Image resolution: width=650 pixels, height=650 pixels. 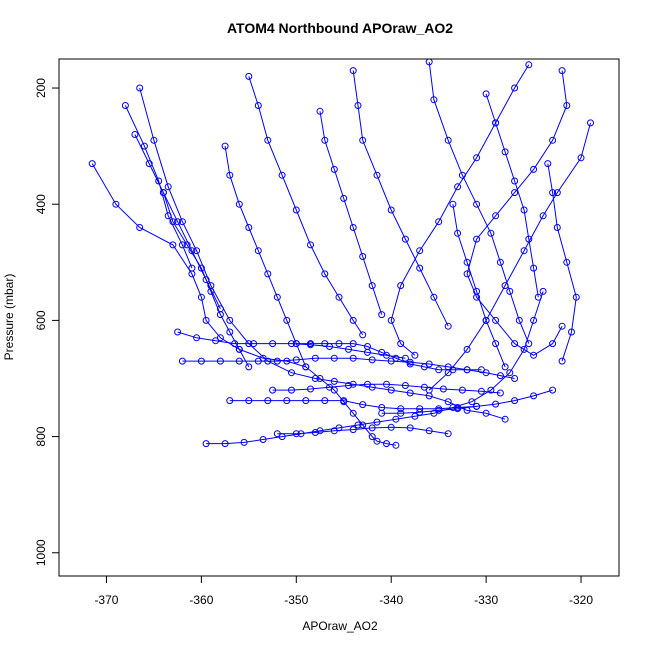 What do you see at coordinates (296, 600) in the screenshot?
I see `x-tick-label: -350` at bounding box center [296, 600].